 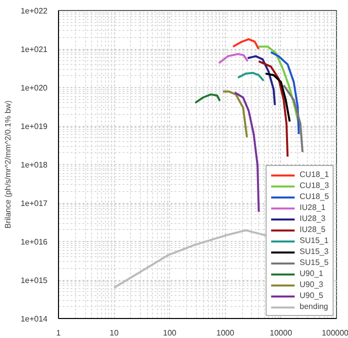 I want to click on legend-label: bending, so click(x=314, y=306).